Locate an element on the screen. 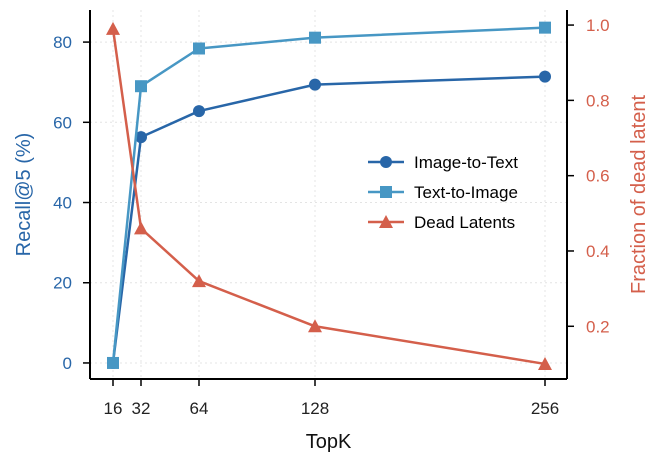  left-tick-label: 20 is located at coordinates (62, 283).